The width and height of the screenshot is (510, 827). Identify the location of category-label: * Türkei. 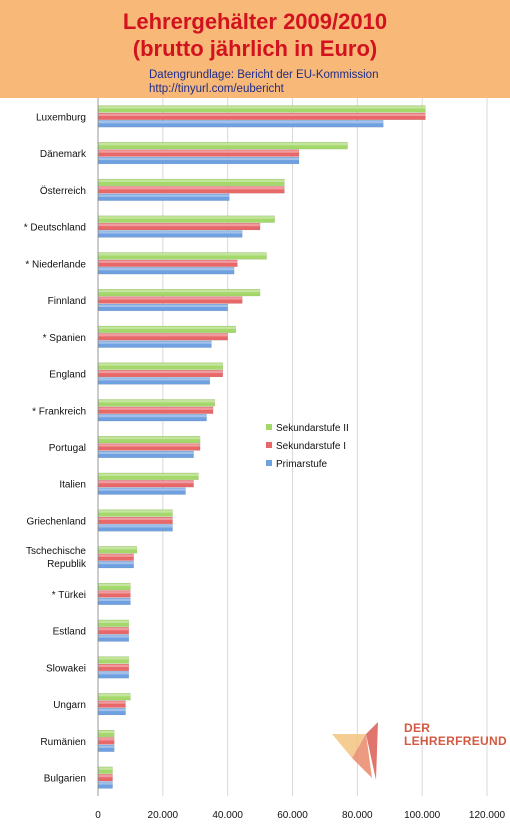
(69, 595).